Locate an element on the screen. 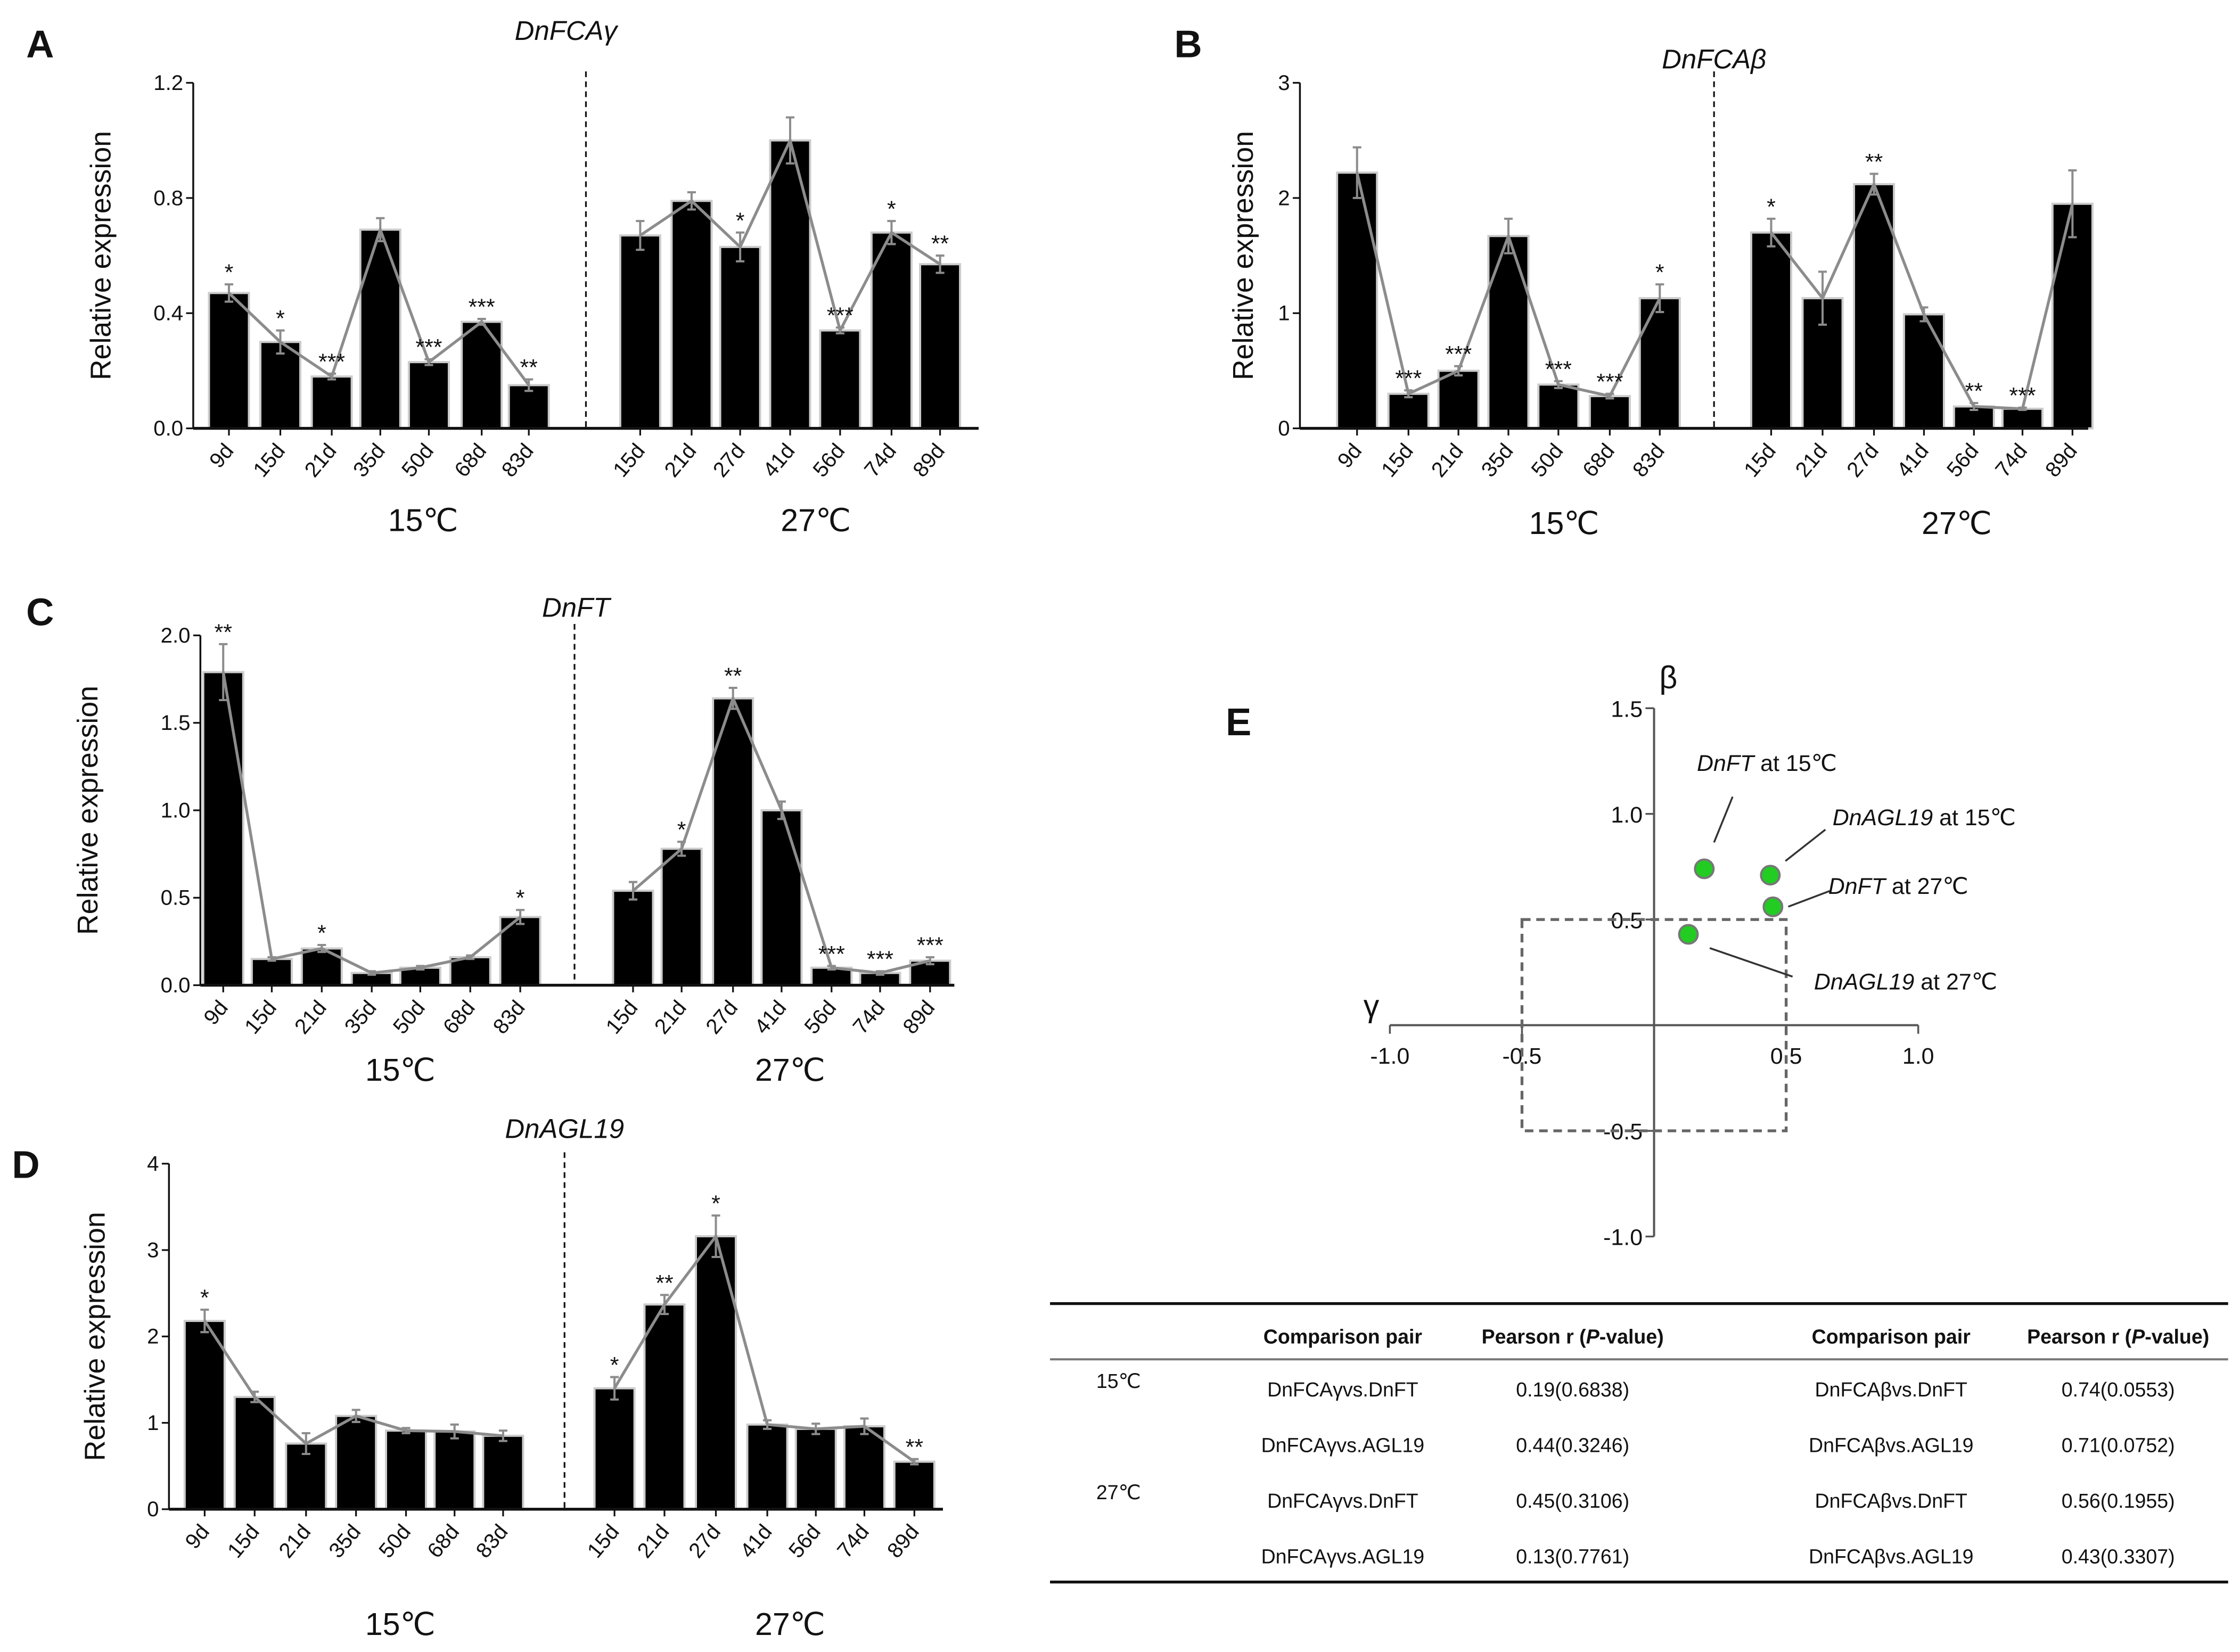 The width and height of the screenshot is (2240, 1652). y-tick-label: 1.0 is located at coordinates (1627, 815).